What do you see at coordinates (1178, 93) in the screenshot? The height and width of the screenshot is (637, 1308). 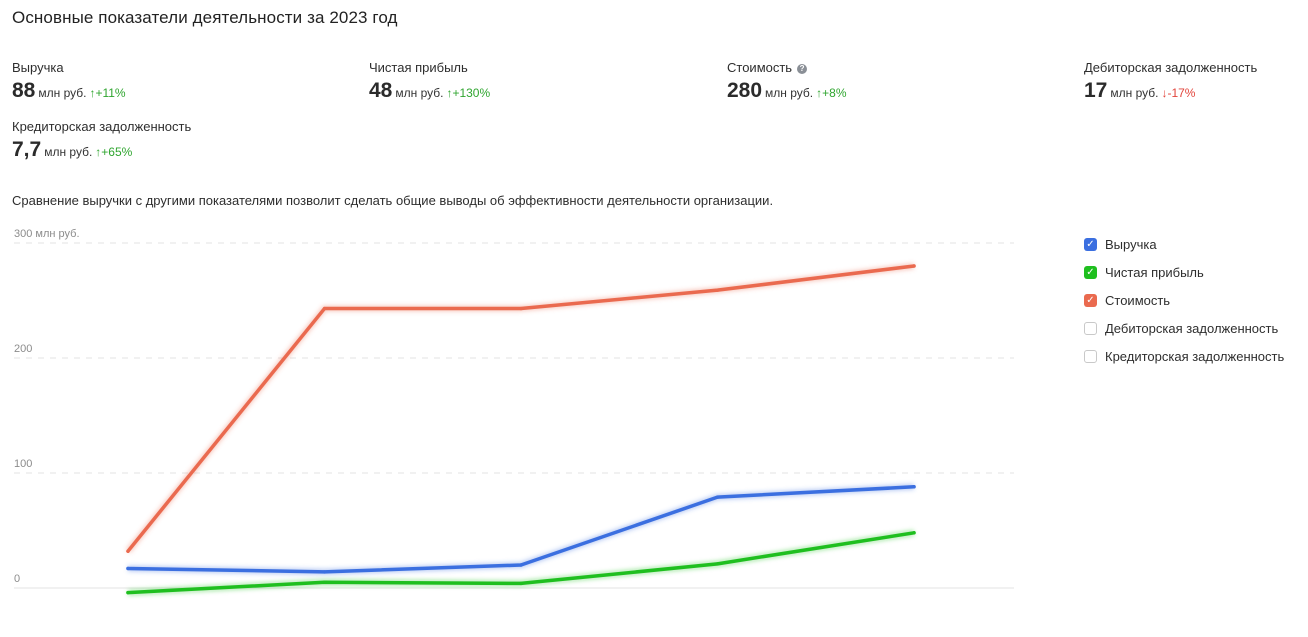 I see `kpi-change: ↓-17%` at bounding box center [1178, 93].